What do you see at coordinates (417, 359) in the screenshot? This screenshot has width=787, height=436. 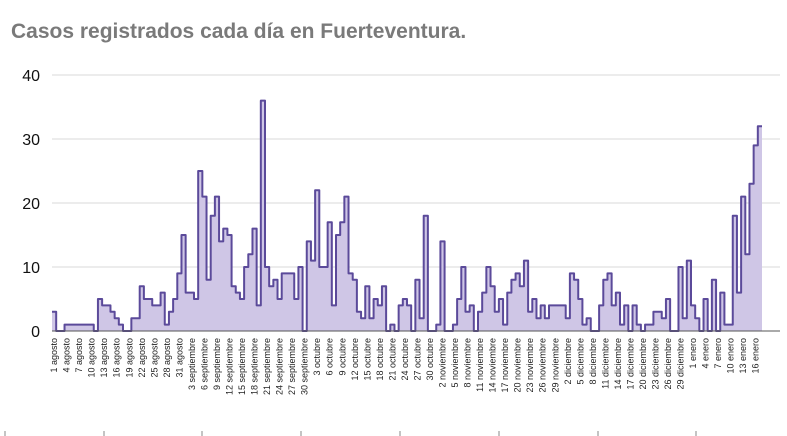 I see `x-tick-label: 27 octubre` at bounding box center [417, 359].